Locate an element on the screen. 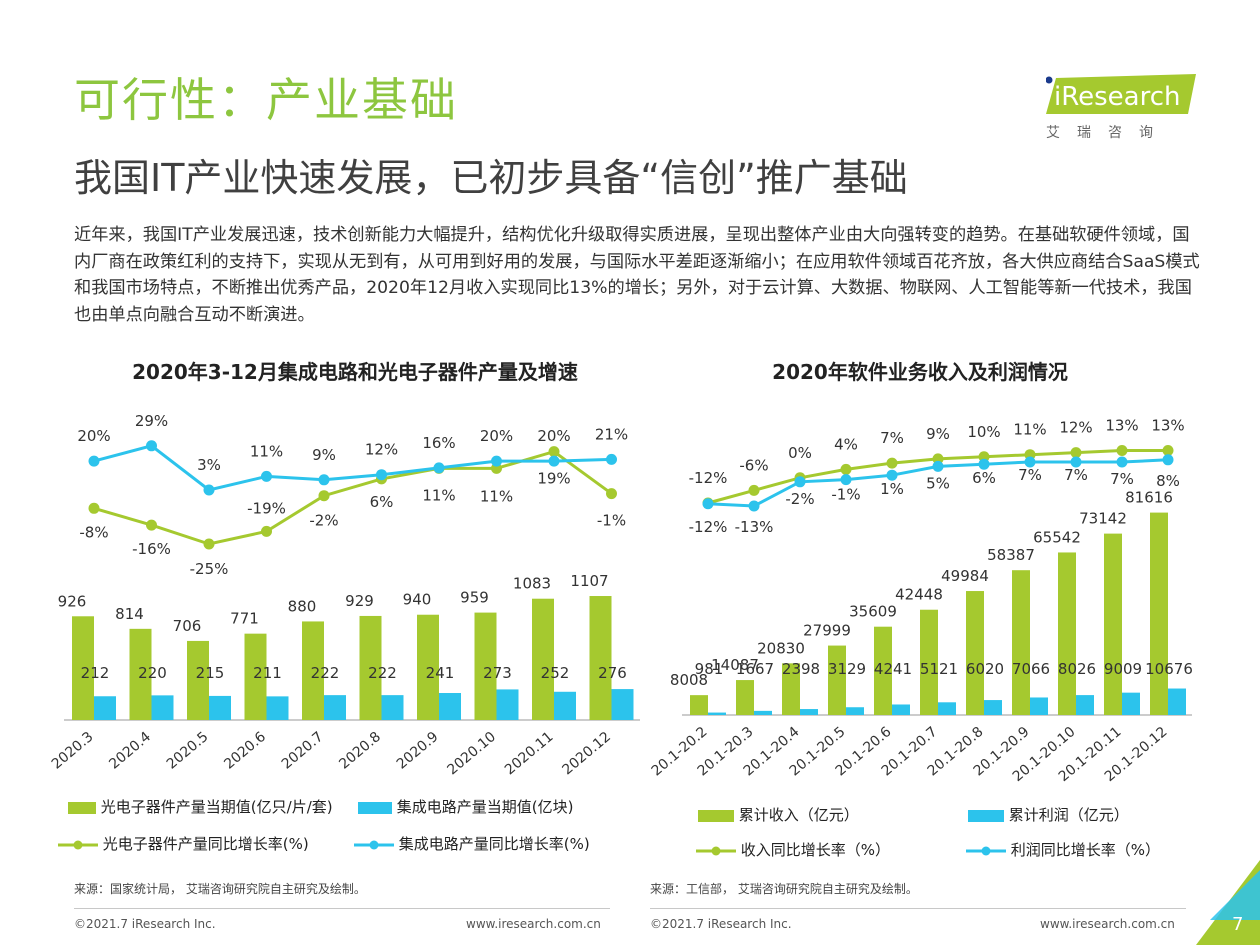  bar-label-c2-b-9: 9009 is located at coordinates (1123, 669).